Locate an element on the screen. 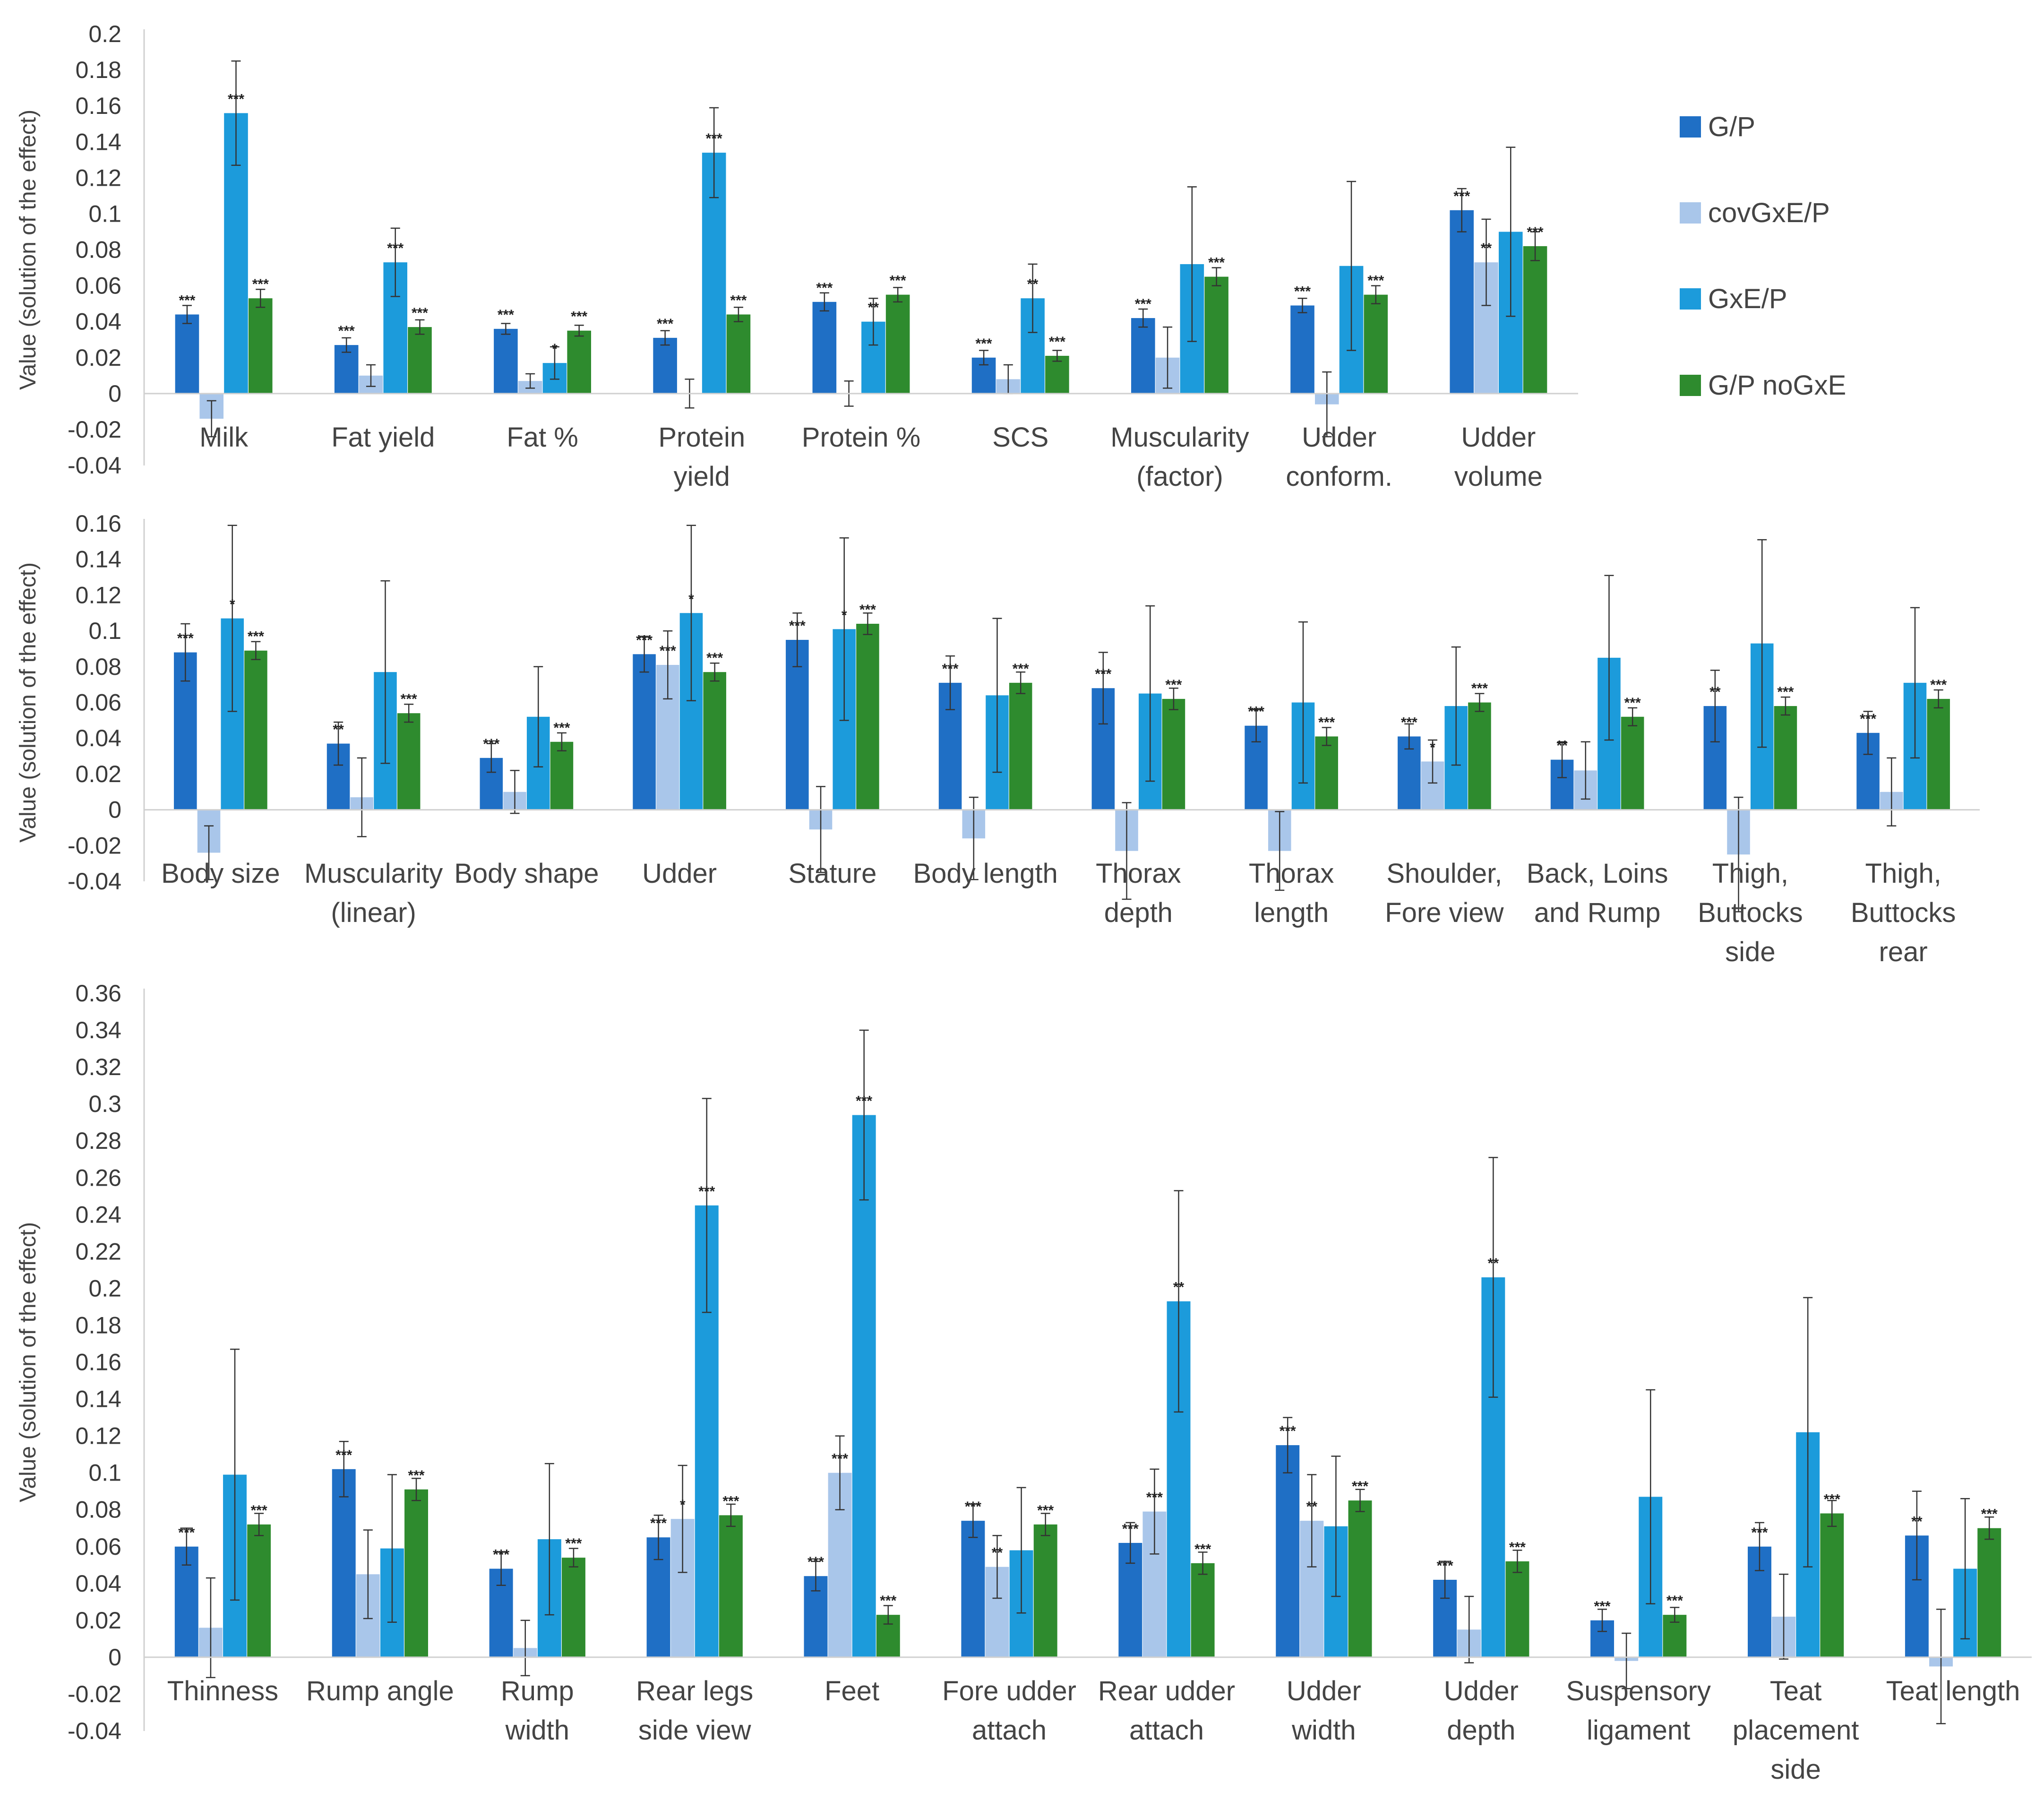 The image size is (2044, 1800). category-label-line: depth is located at coordinates (1138, 912).